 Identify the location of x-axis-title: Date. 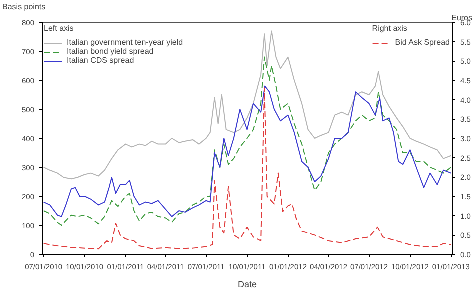
(248, 285).